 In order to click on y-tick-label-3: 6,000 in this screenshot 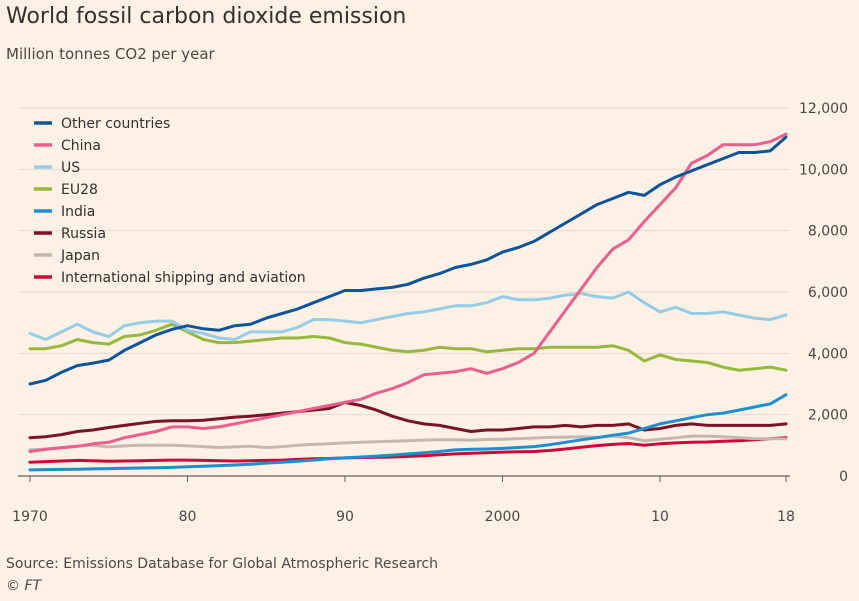, I will do `click(828, 293)`.